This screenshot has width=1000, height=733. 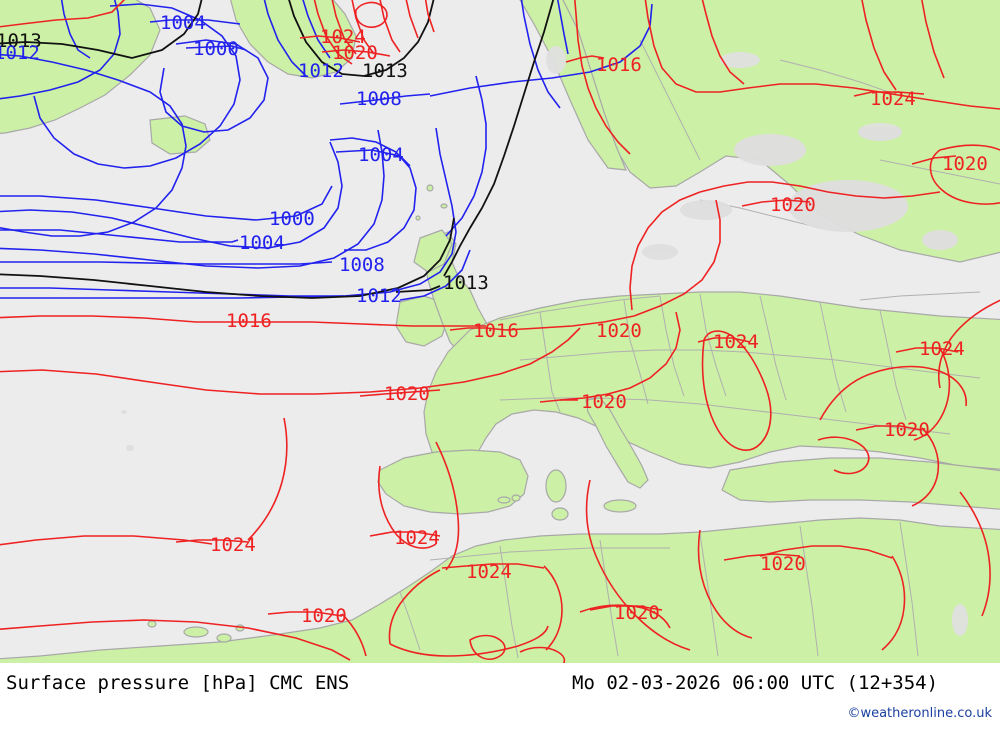 I want to click on isobar-red-1016-lbl2, so click(x=478, y=329).